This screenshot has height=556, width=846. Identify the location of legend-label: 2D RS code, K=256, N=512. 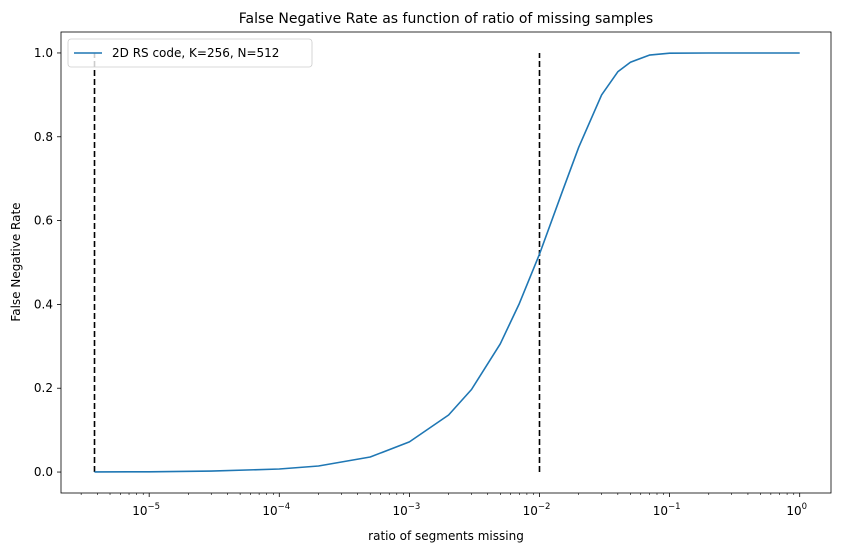
(195, 53).